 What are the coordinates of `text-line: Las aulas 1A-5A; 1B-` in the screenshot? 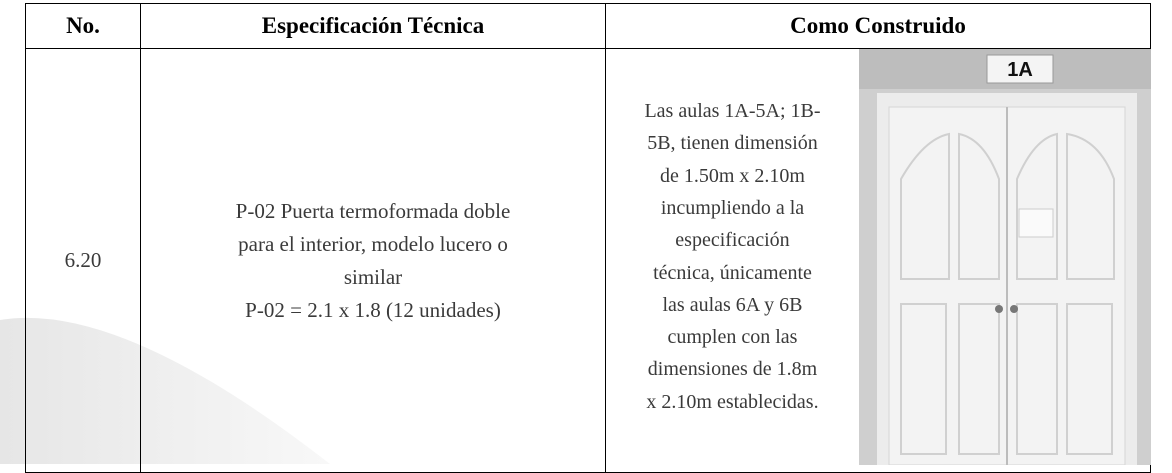 It's located at (732, 111).